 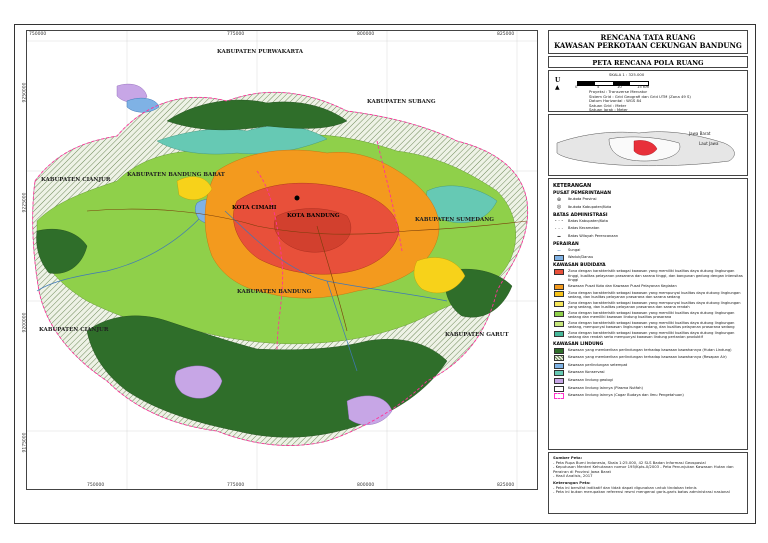 I want to click on label-kab-bandung: KABUPATEN BANDUNG, so click(x=274, y=292).